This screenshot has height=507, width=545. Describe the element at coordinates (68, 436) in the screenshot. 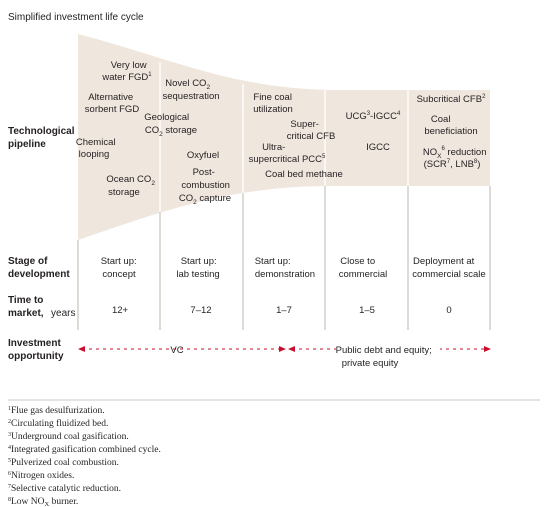

I see `footnote-3: 3Underground coal gasification.` at that location.